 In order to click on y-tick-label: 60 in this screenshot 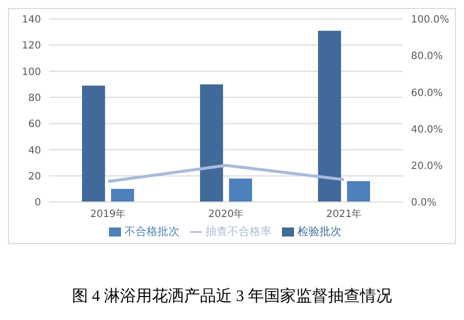, I will do `click(34, 124)`.